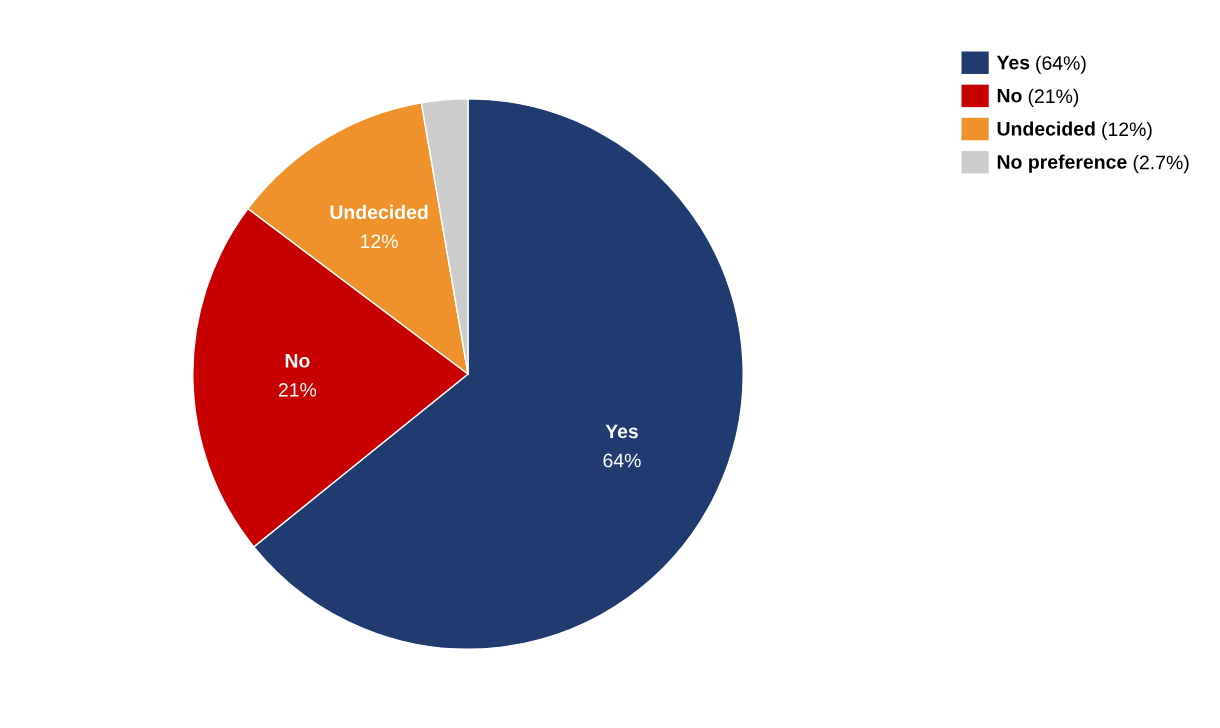  What do you see at coordinates (379, 212) in the screenshot?
I see `slice-label: Undecided` at bounding box center [379, 212].